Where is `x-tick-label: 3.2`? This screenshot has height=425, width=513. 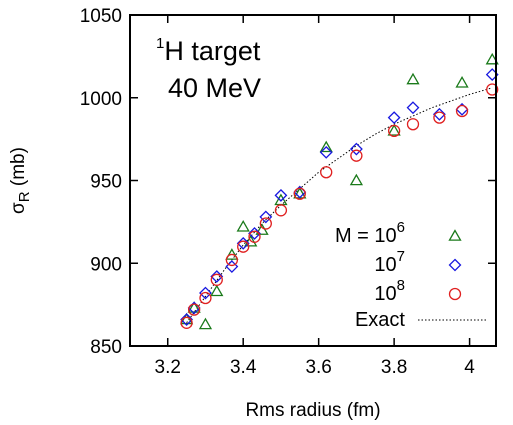 x-tick-label: 3.2 is located at coordinates (168, 367).